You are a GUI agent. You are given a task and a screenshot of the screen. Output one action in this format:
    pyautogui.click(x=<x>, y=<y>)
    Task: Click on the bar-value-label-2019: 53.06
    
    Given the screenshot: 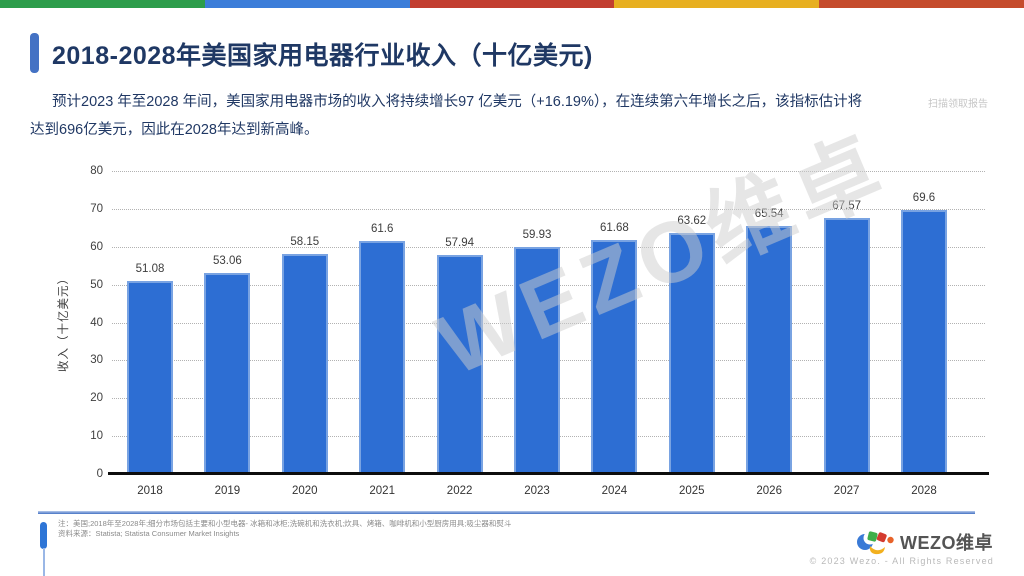 What is the action you would take?
    pyautogui.click(x=227, y=261)
    